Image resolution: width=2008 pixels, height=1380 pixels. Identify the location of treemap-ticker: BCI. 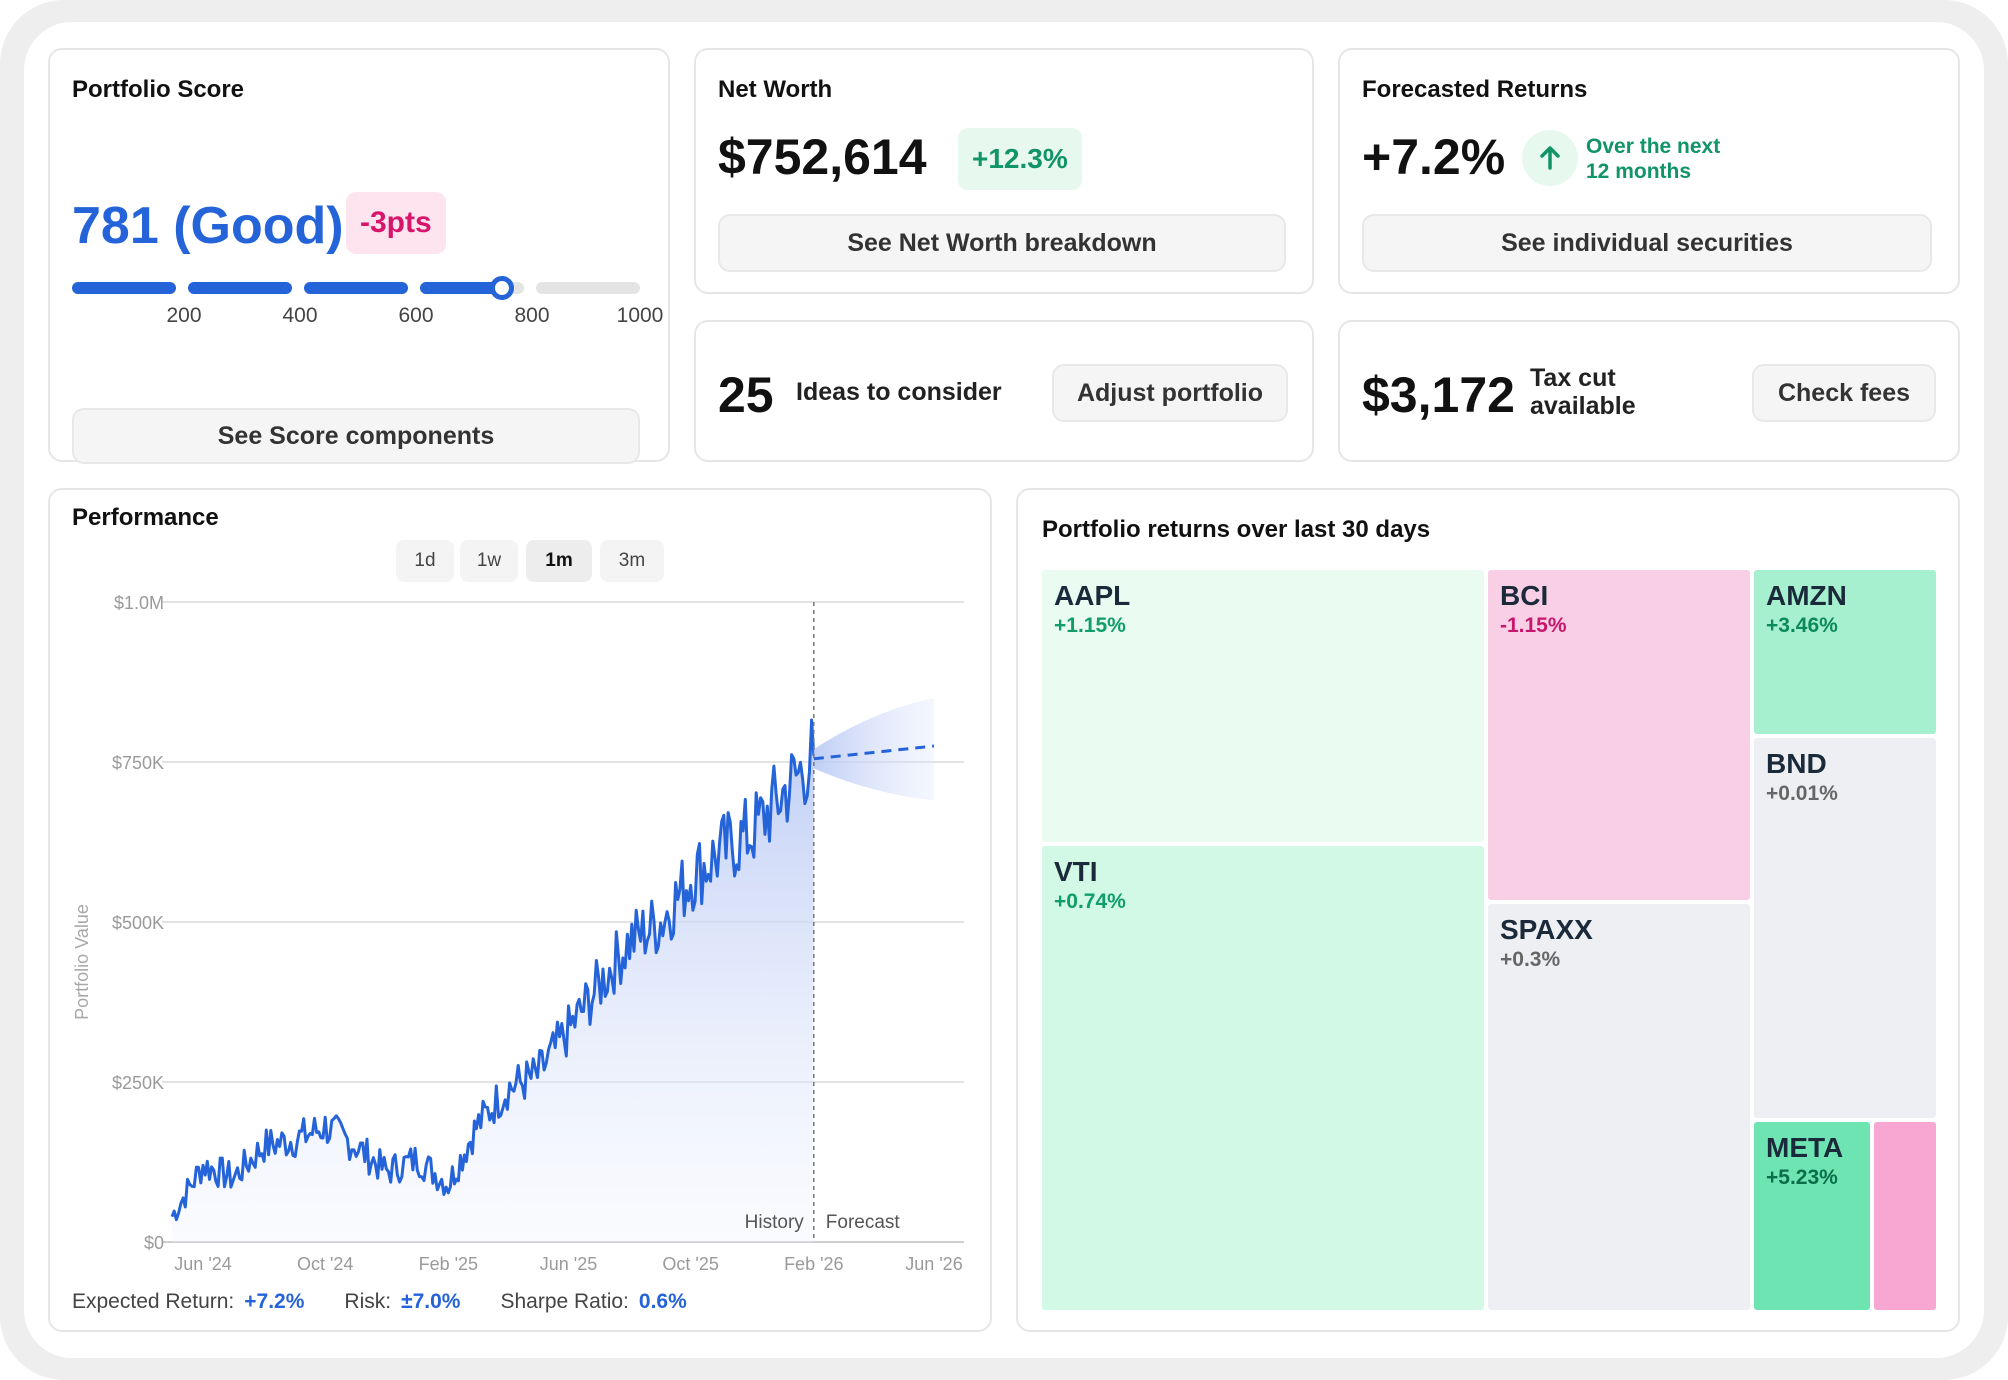
(1524, 595).